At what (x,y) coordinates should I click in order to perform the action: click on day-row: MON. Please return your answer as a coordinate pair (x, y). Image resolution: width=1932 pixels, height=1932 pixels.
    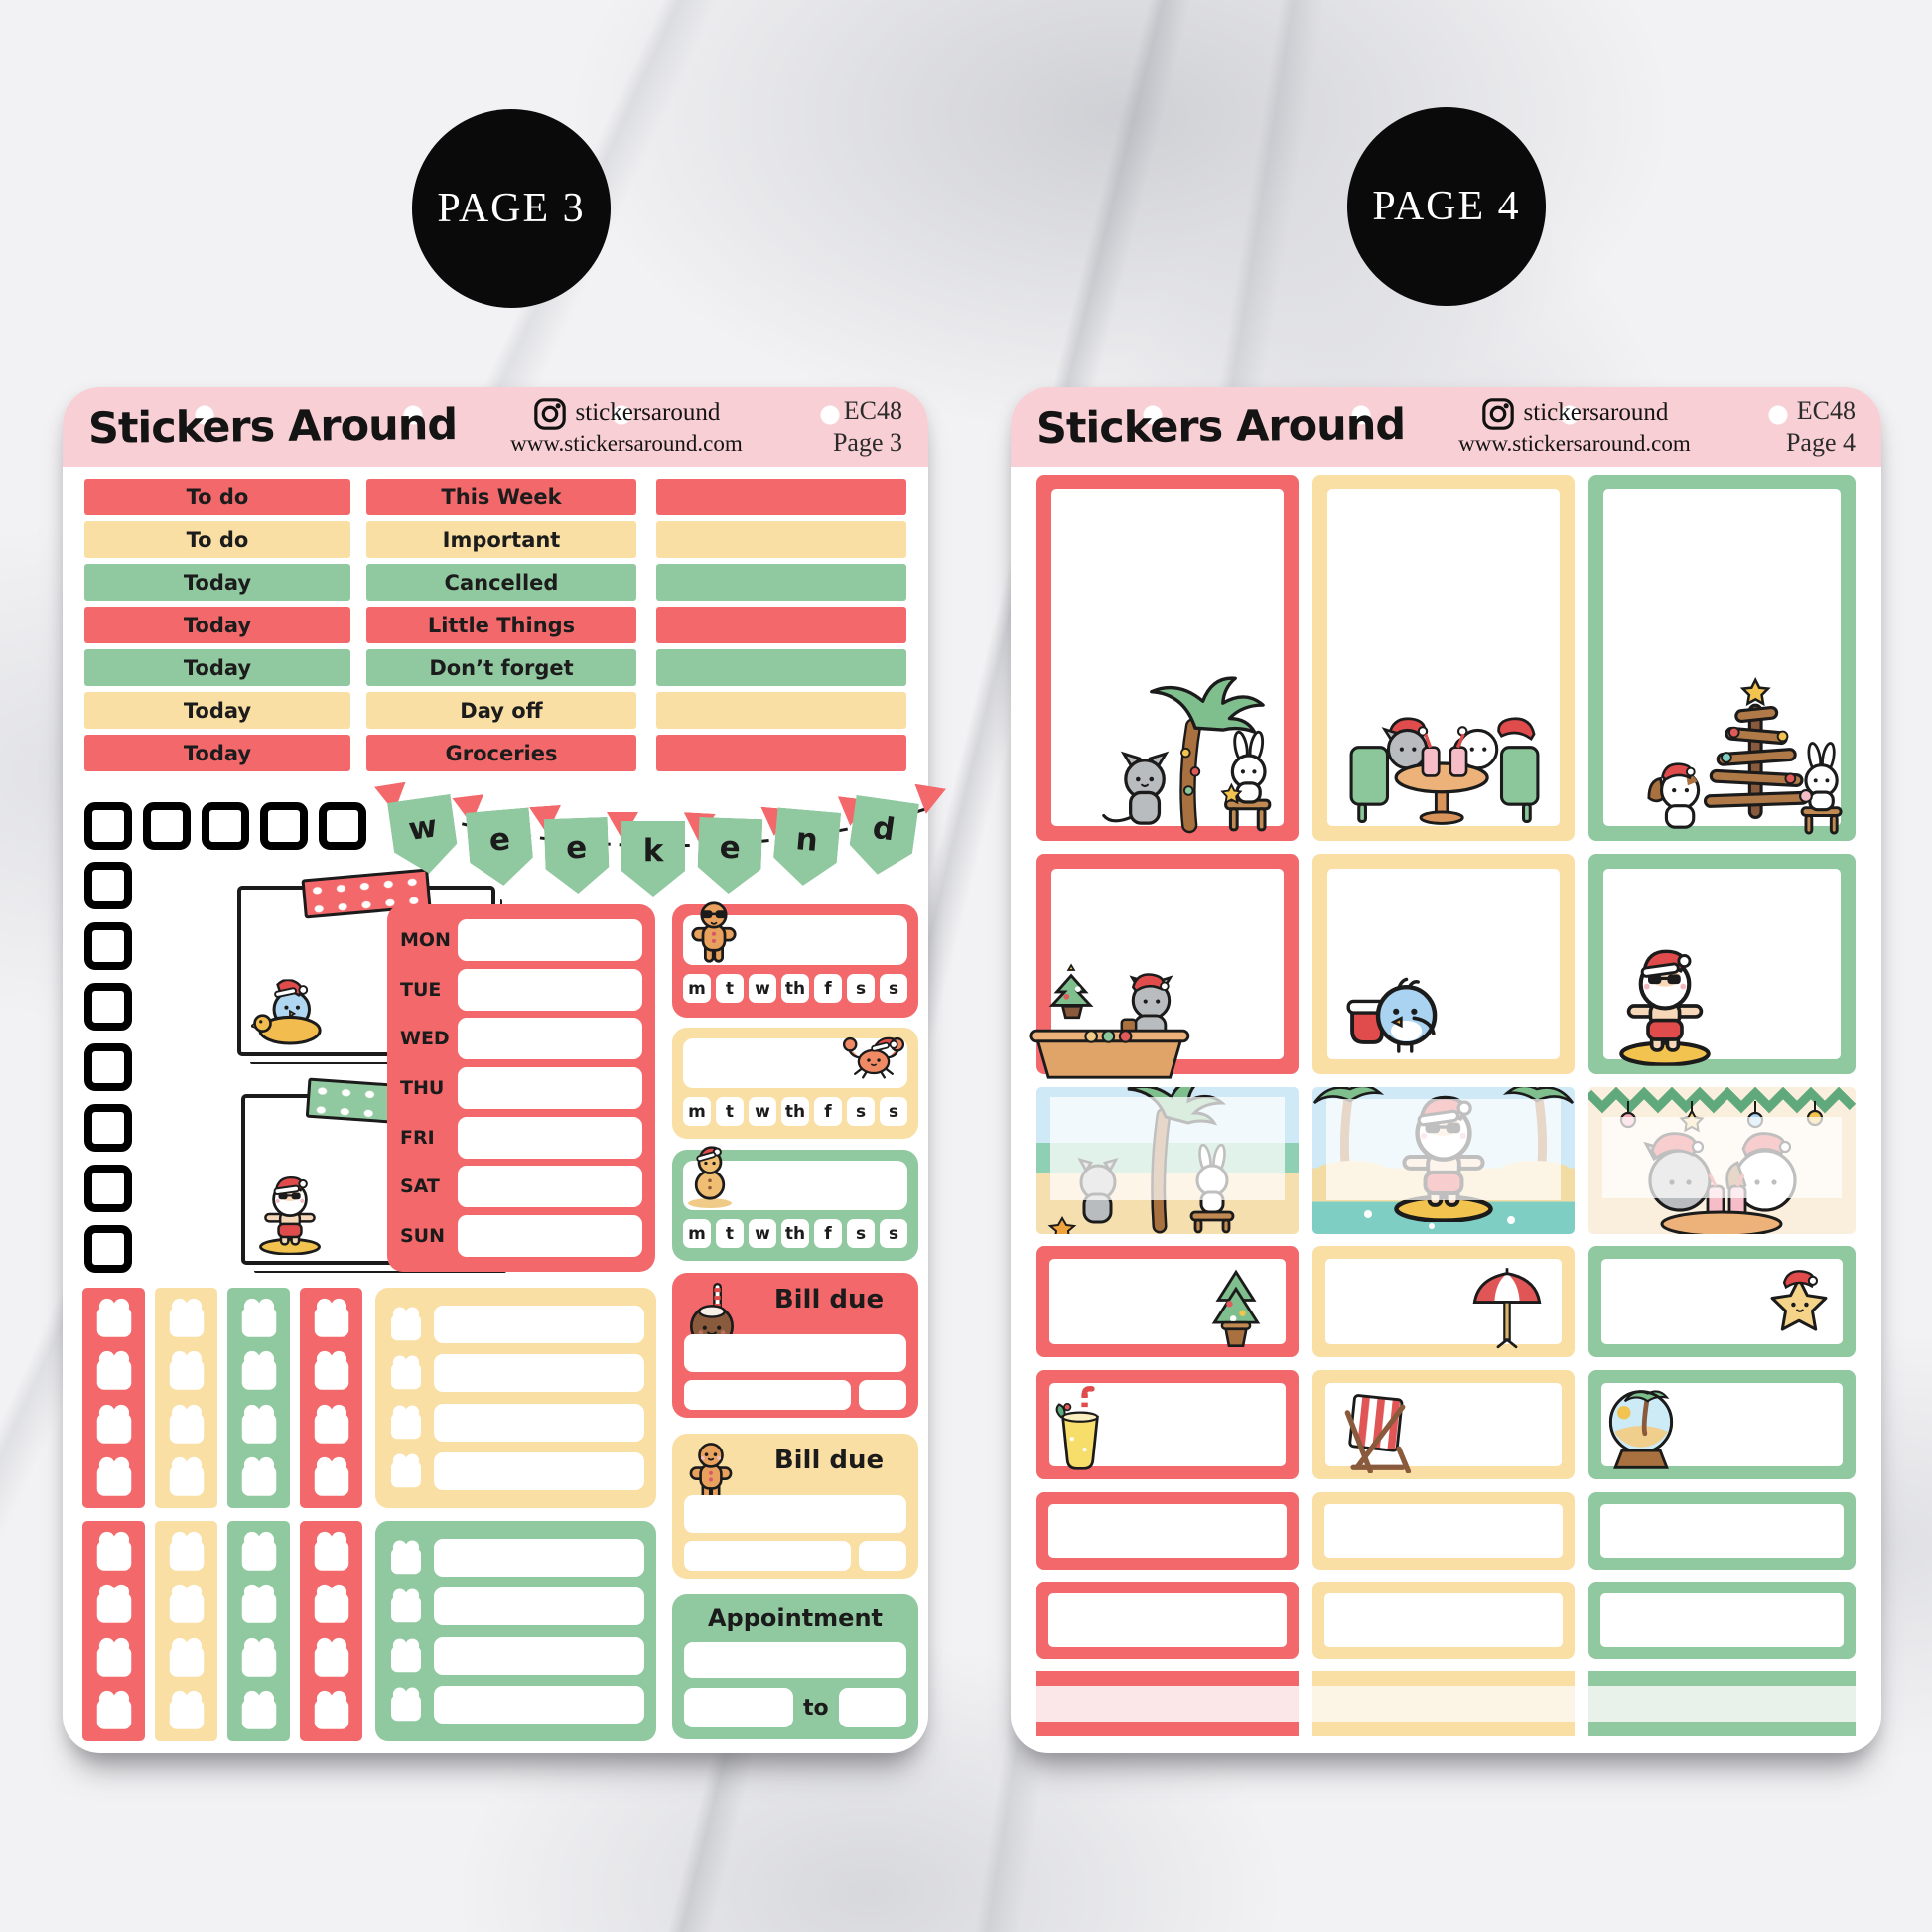
    Looking at the image, I should click on (521, 940).